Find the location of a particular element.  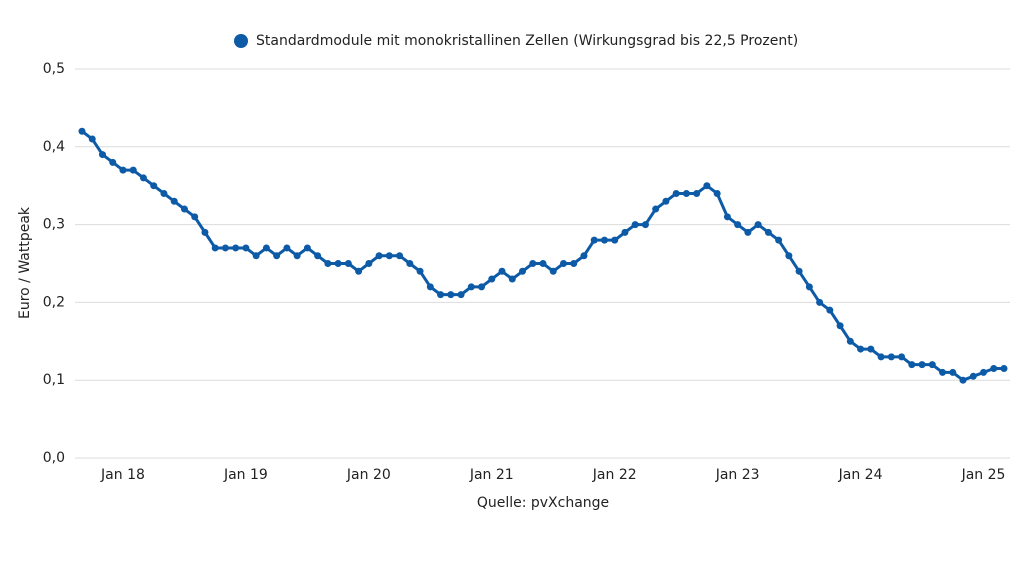

x-tick-label: Jan 18 is located at coordinates (122, 475).